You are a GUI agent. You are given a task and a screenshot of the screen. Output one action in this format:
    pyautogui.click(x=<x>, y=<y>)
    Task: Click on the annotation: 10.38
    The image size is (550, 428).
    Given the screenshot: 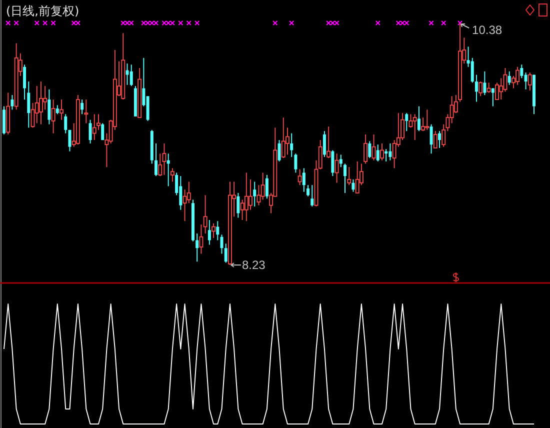 What is the action you would take?
    pyautogui.click(x=487, y=30)
    